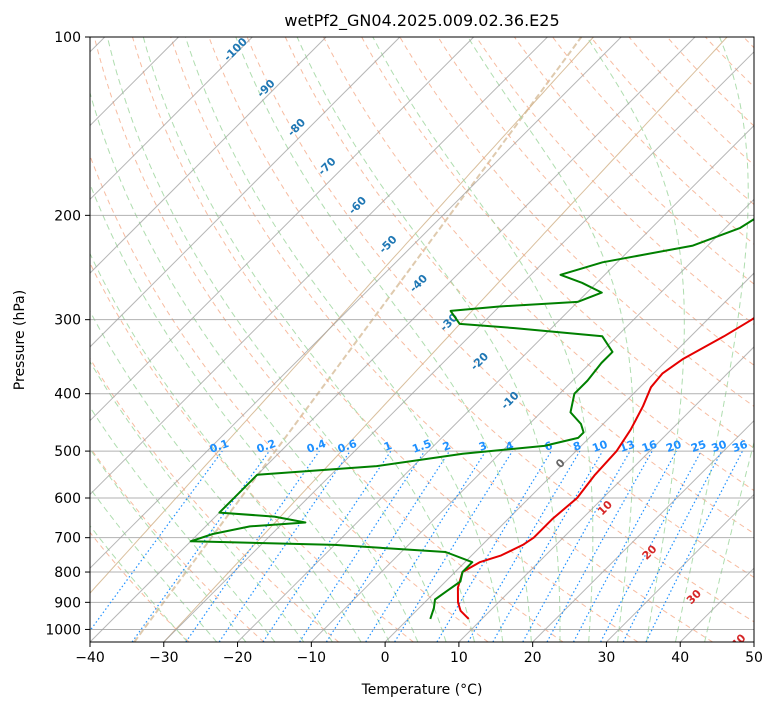 This screenshot has width=775, height=708. Describe the element at coordinates (67, 321) in the screenshot. I see `y-tick-label: 300` at that location.